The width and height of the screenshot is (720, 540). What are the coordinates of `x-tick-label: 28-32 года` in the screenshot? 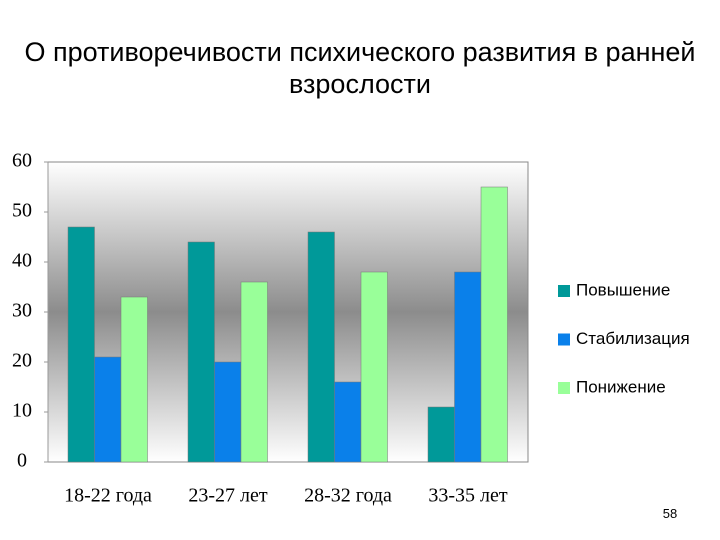 It's located at (348, 496).